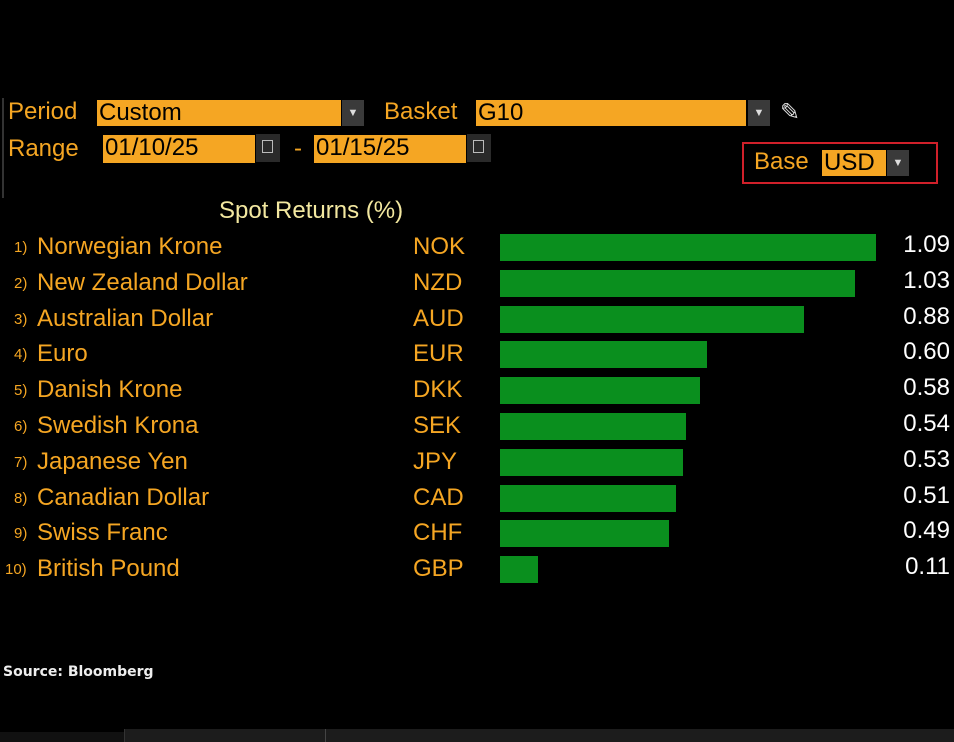  Describe the element at coordinates (390, 149) in the screenshot. I see `range-end-input: 01/15/25` at that location.